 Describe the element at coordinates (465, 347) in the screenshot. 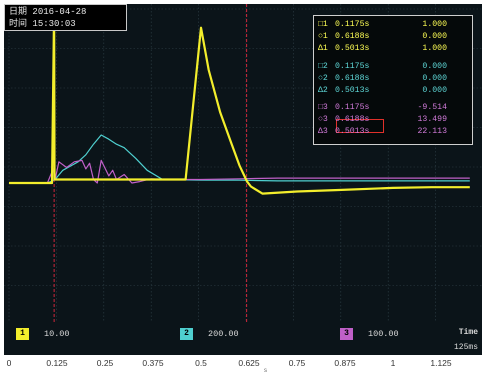

I see `timebase-value: 125ms` at that location.